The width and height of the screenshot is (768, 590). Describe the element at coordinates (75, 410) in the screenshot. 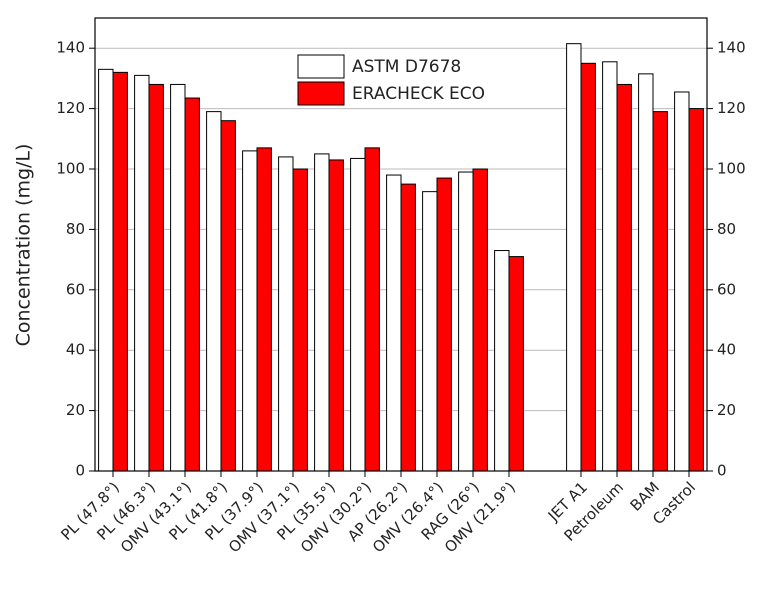

I see `y-tick-label: 20` at that location.